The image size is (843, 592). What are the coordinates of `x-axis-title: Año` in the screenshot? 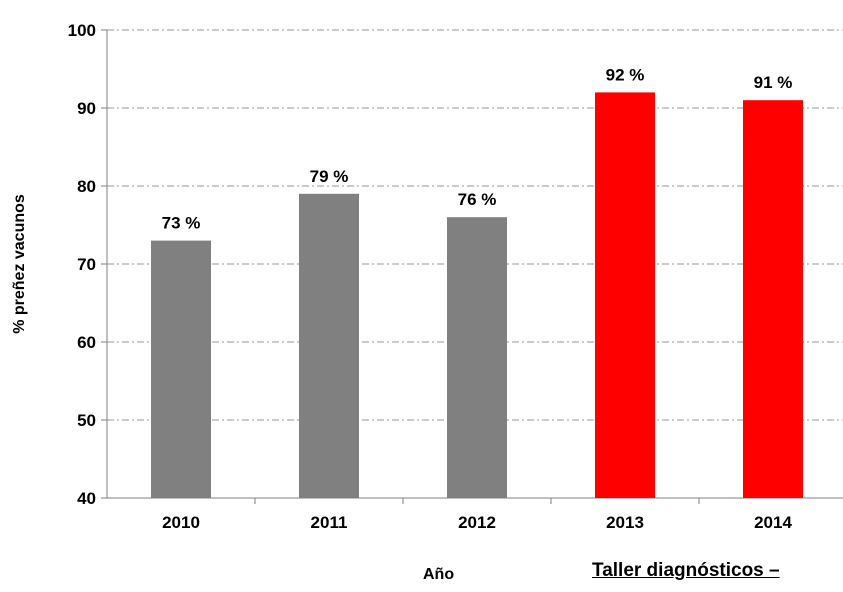 It's located at (439, 574).